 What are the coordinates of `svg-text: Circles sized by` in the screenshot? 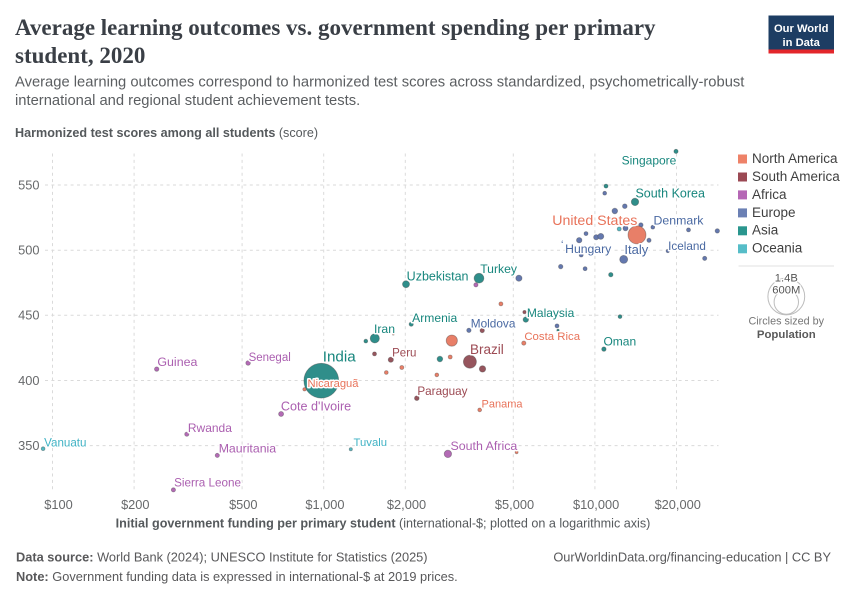 It's located at (786, 322).